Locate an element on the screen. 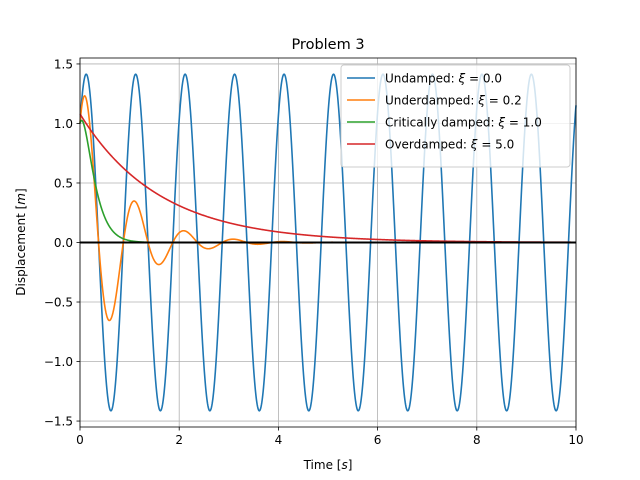  x-tick-label: 10 is located at coordinates (575, 440).